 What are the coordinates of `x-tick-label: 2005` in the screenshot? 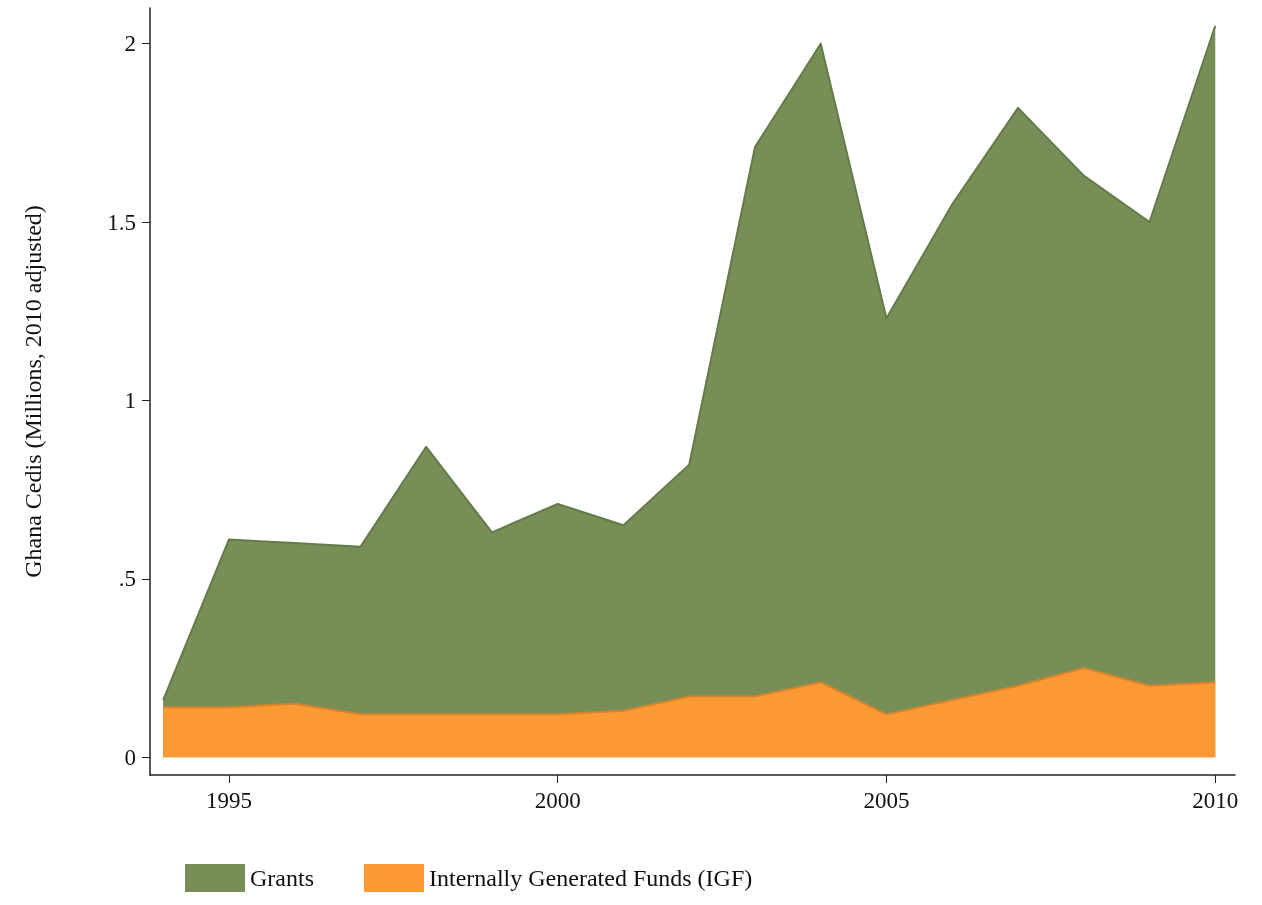 It's located at (886, 800).